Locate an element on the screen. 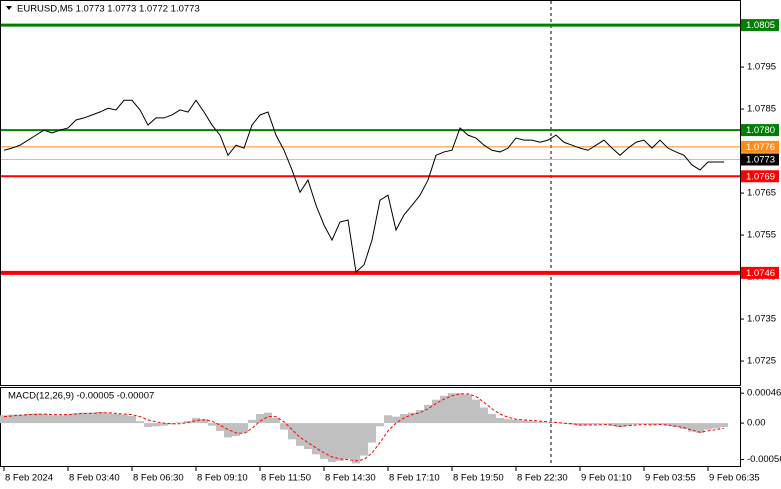 Image resolution: width=781 pixels, height=489 pixels. y-tick-label: 1.0725 is located at coordinates (761, 361).